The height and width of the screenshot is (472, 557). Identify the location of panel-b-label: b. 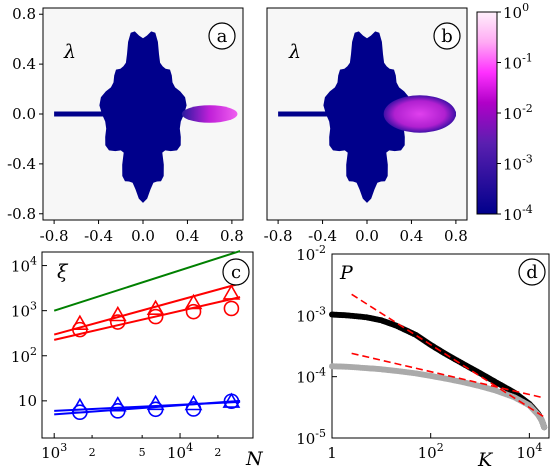
(447, 36).